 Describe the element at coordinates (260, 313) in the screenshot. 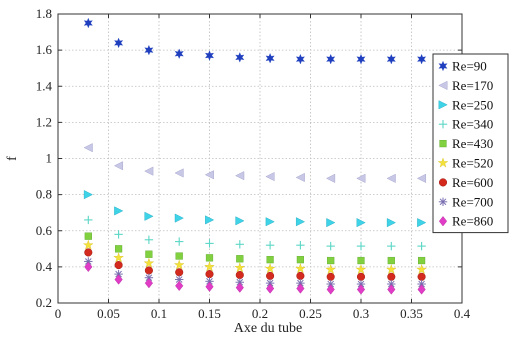

I see `x-tick-label: 0.2` at that location.